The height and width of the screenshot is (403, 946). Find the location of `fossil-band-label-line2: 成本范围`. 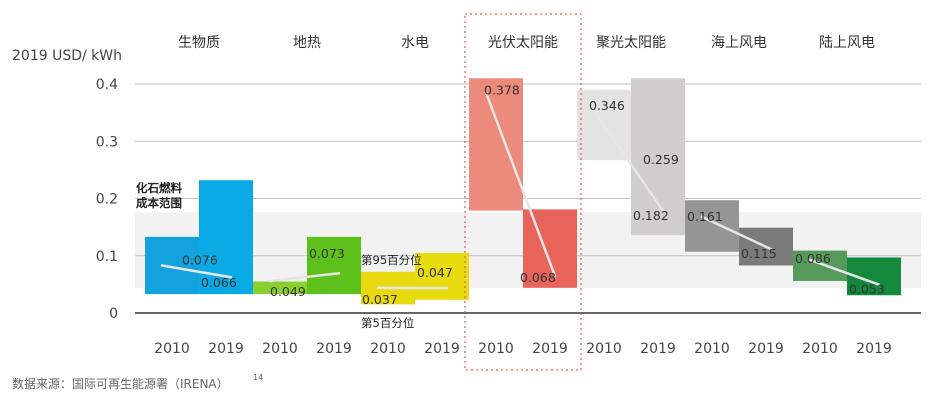

fossil-band-label-line2: 成本范围 is located at coordinates (159, 203).